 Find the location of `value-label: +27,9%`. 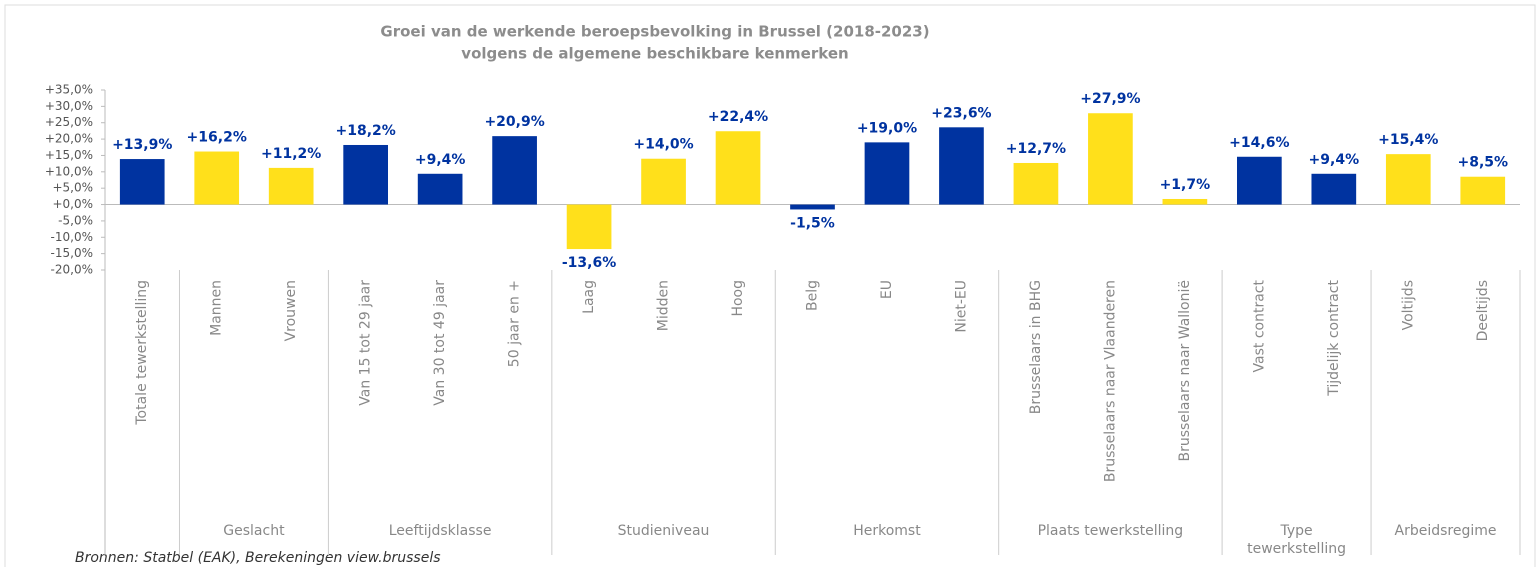

value-label: +27,9% is located at coordinates (1110, 99).